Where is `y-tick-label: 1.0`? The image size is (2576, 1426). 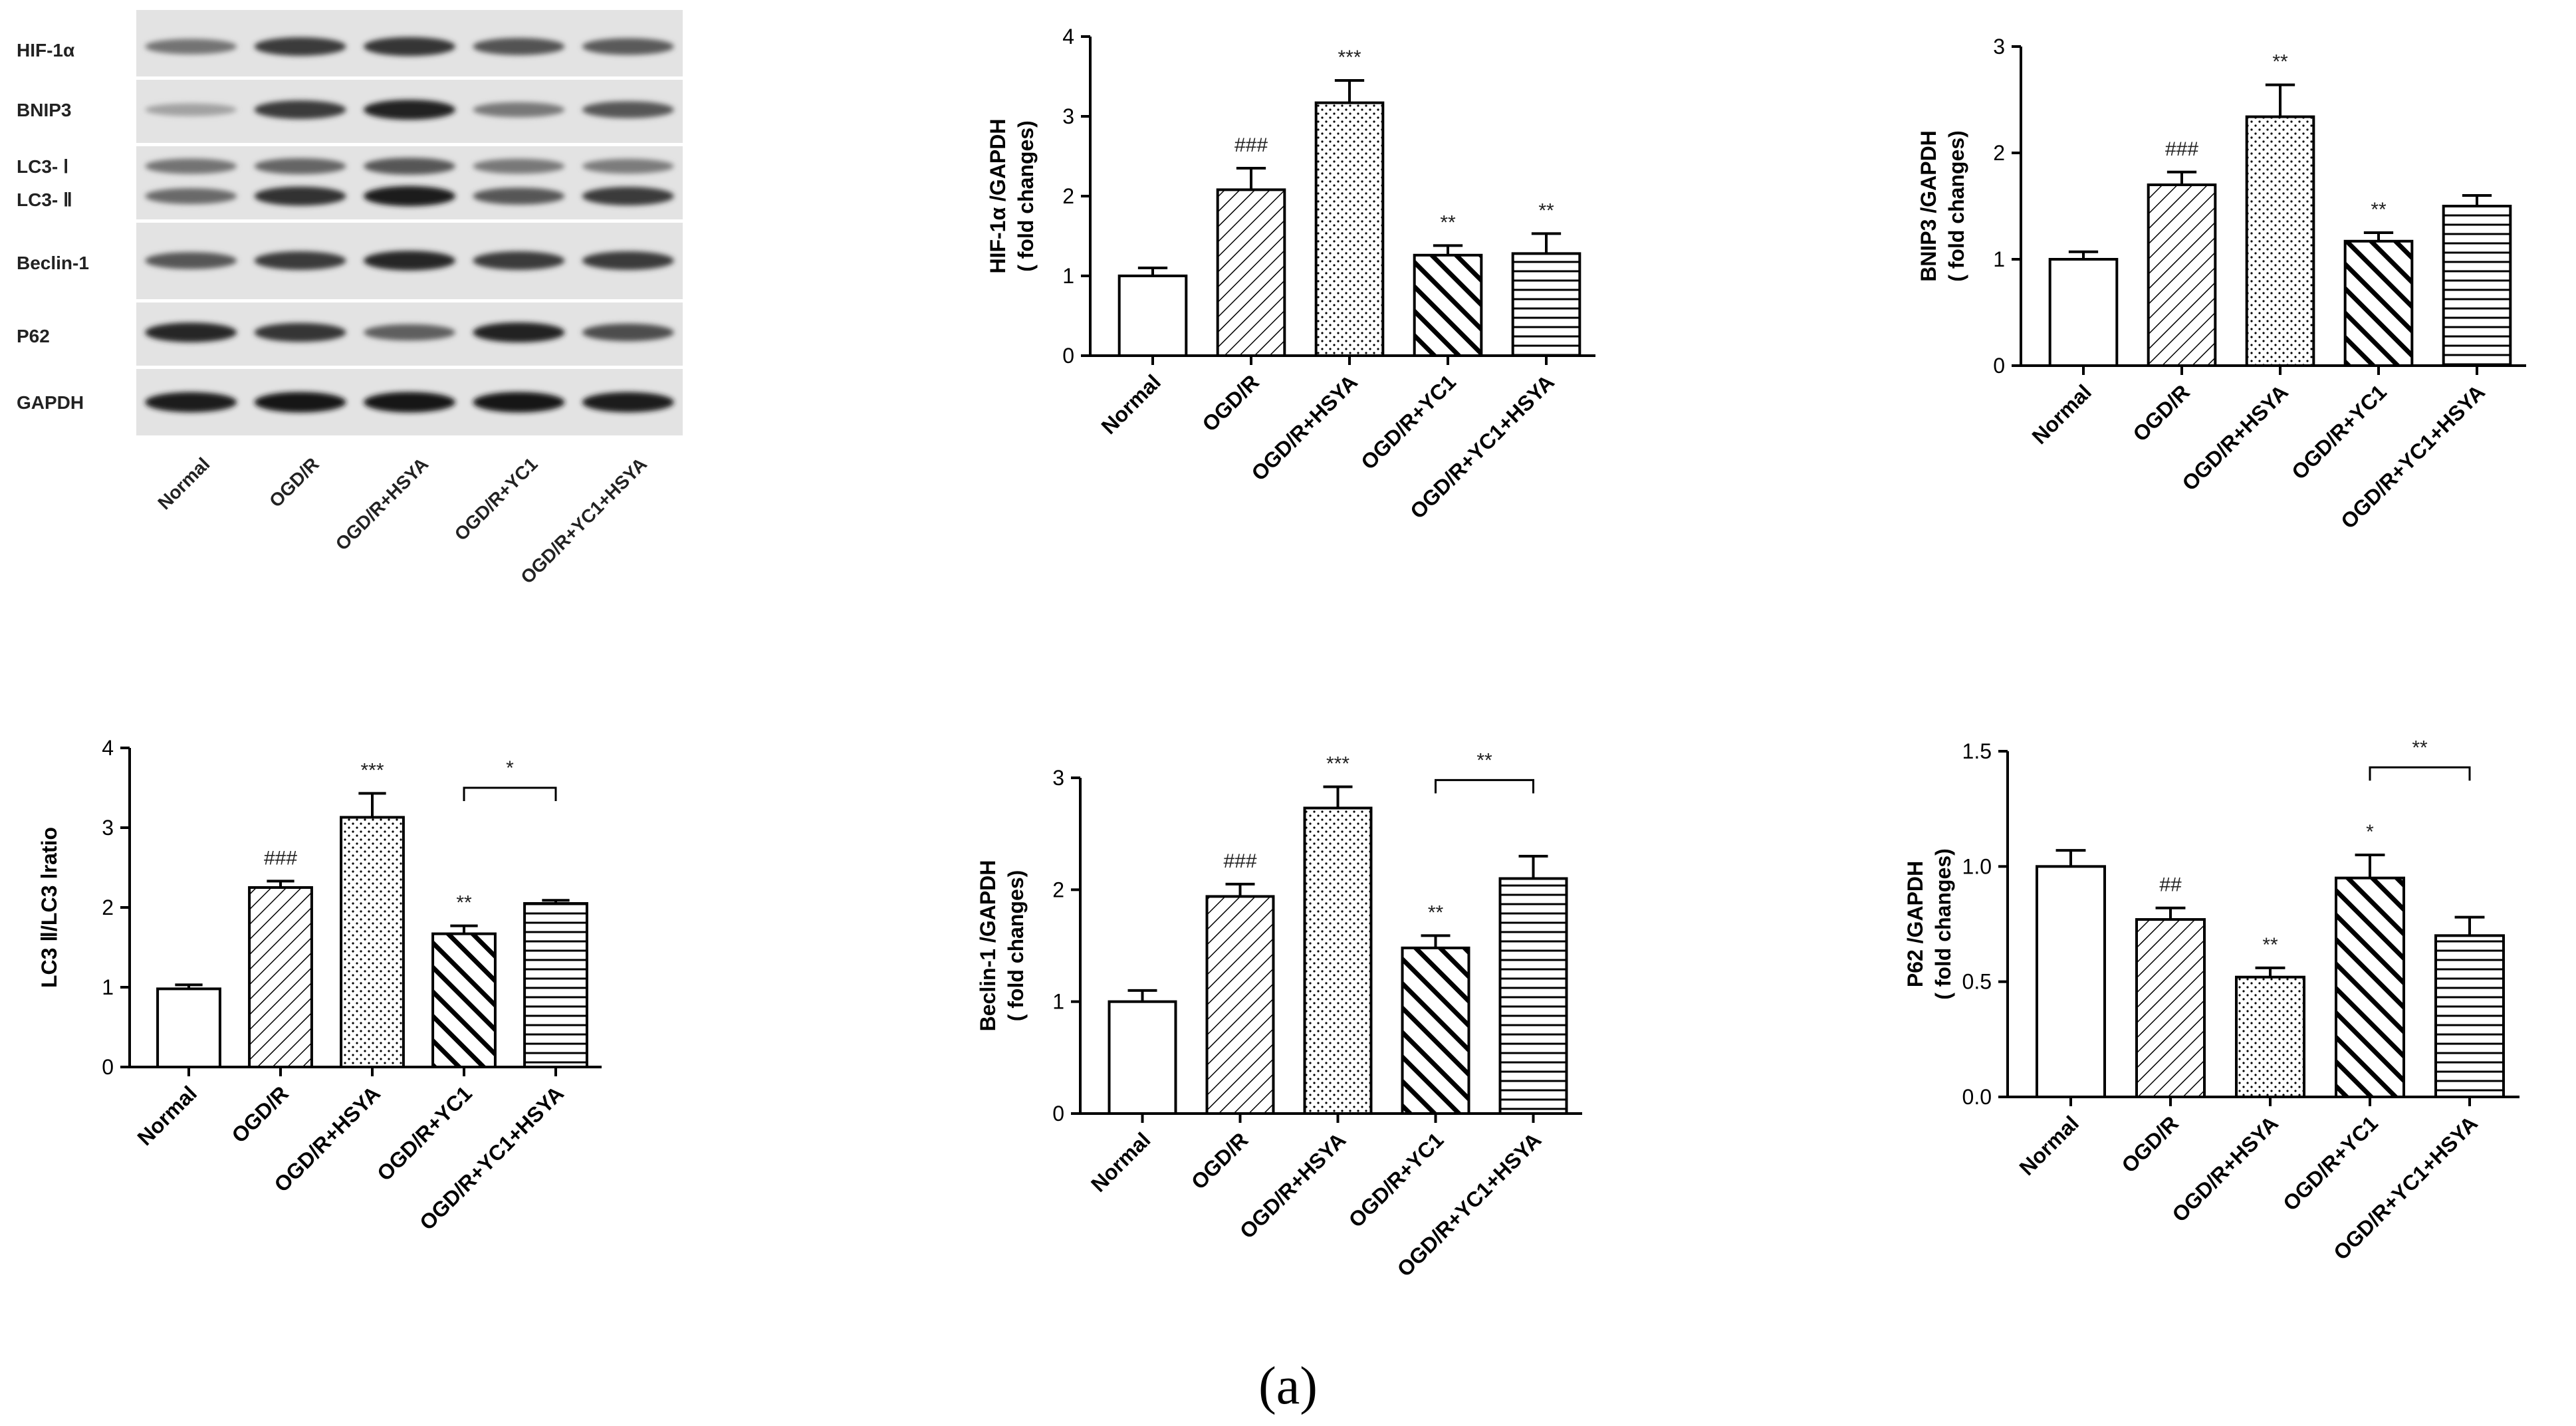
y-tick-label: 1.0 is located at coordinates (1977, 866).